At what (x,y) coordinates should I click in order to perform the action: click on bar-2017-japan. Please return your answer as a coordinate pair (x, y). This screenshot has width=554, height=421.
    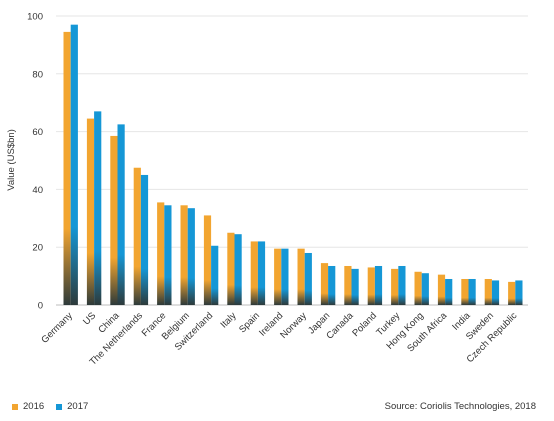
    Looking at the image, I should click on (332, 285).